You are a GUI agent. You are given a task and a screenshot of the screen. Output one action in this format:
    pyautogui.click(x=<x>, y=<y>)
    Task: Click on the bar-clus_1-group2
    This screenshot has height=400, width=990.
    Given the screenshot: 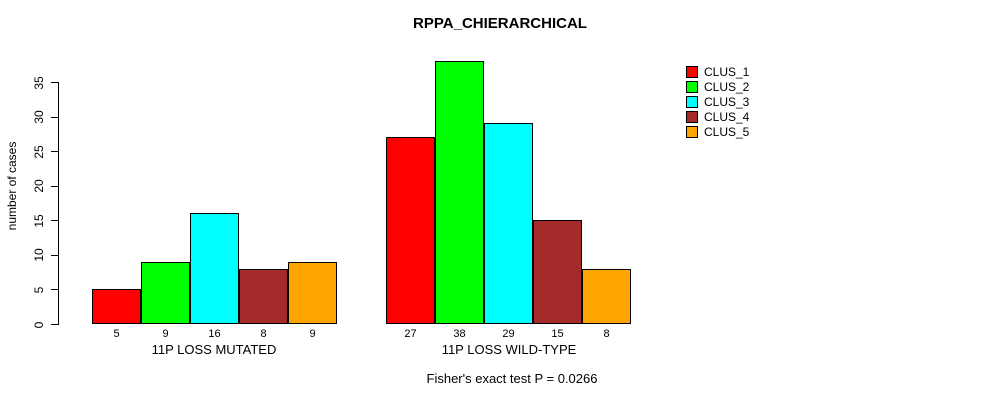 What is the action you would take?
    pyautogui.click(x=410, y=230)
    